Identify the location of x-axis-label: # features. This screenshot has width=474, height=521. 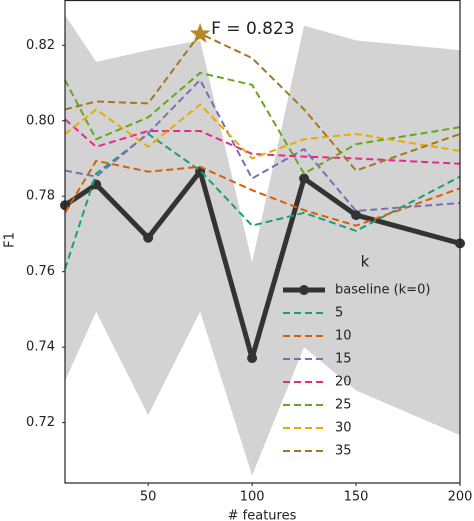
(262, 515).